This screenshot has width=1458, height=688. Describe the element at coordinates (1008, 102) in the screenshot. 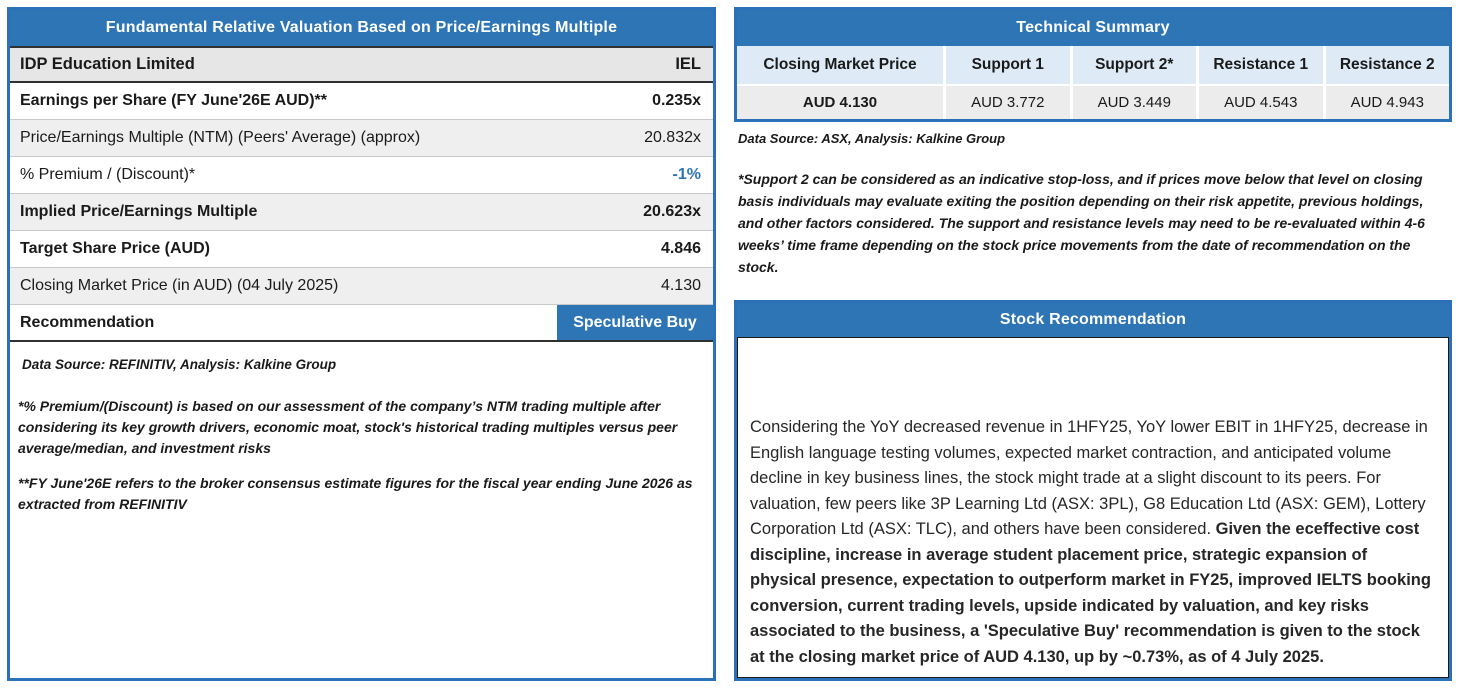

I see `support-1-value: AUD 3.772` at that location.